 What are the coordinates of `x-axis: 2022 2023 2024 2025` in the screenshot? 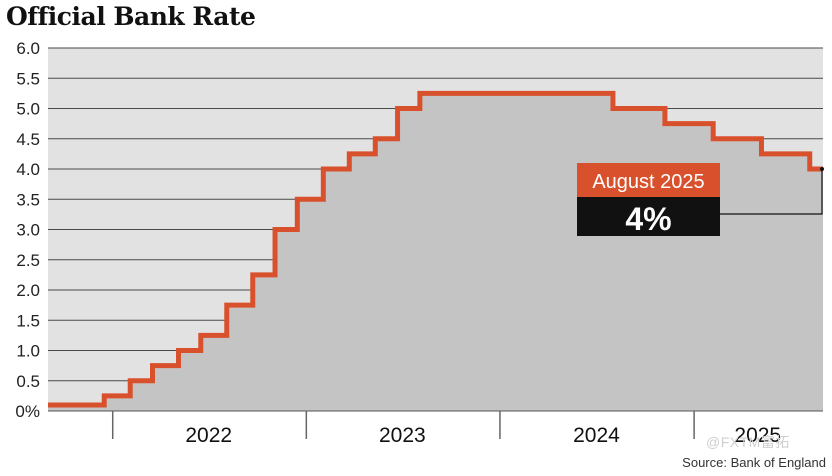 It's located at (435, 428).